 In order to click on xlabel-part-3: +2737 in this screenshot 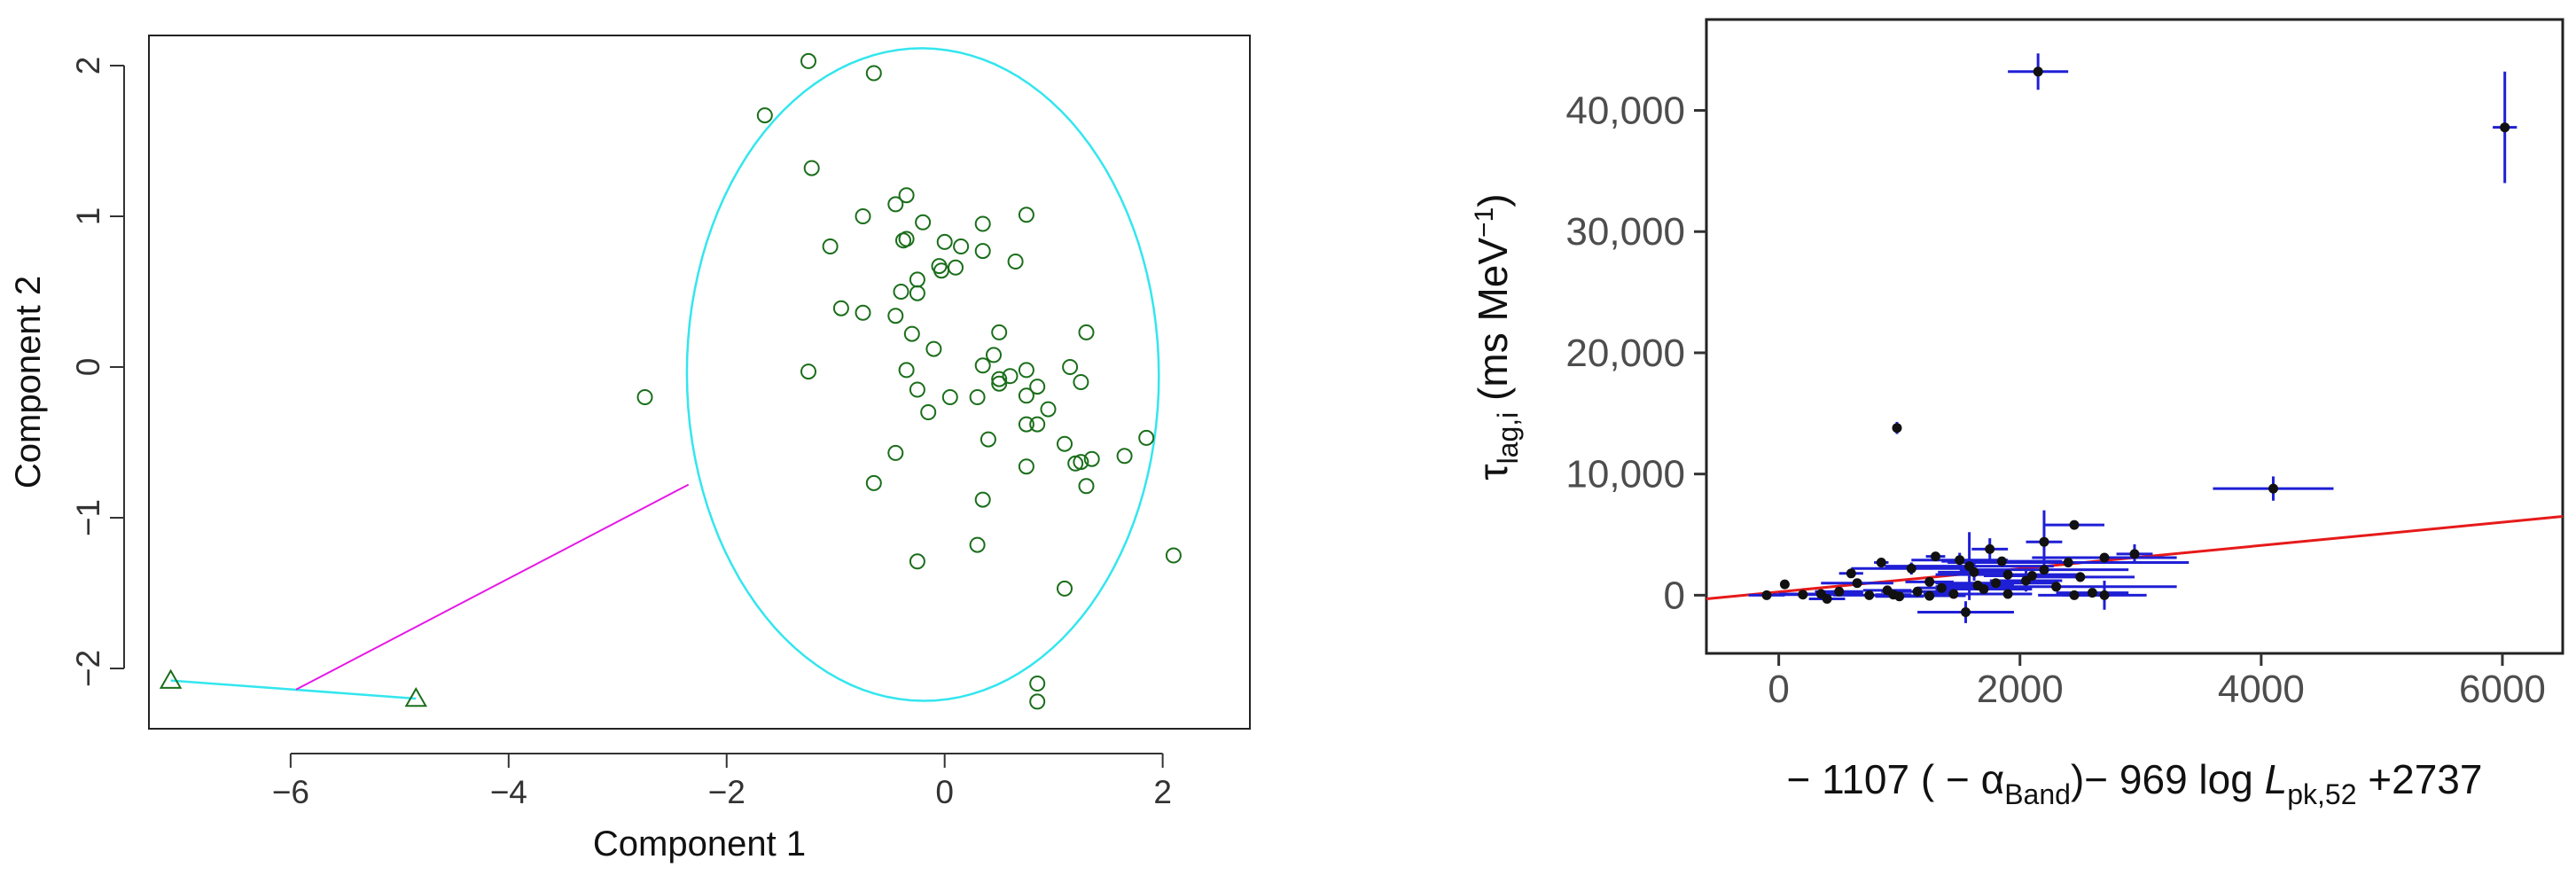, I will do `click(2419, 779)`.